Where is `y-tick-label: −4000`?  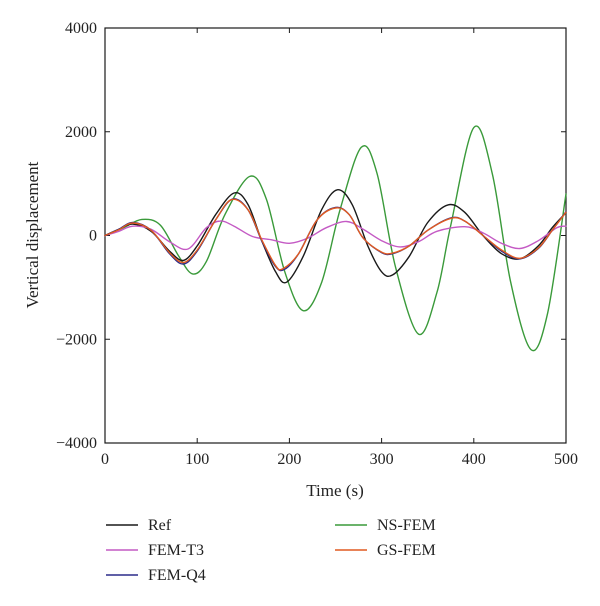 y-tick-label: −4000 is located at coordinates (76, 443).